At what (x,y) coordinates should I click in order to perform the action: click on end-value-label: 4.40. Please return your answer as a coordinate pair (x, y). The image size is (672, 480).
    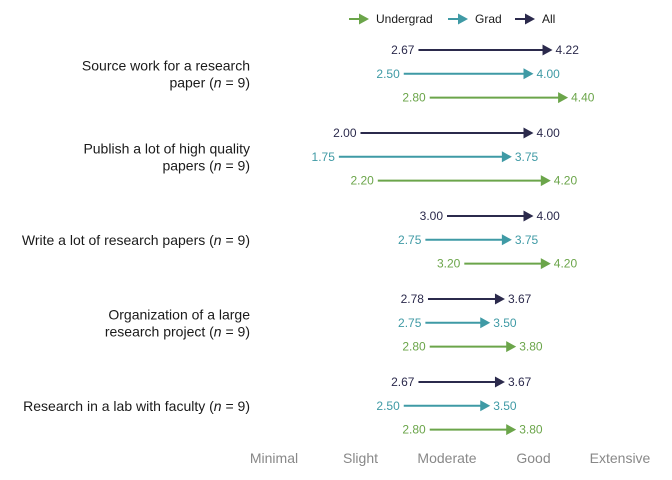
    Looking at the image, I should click on (583, 98).